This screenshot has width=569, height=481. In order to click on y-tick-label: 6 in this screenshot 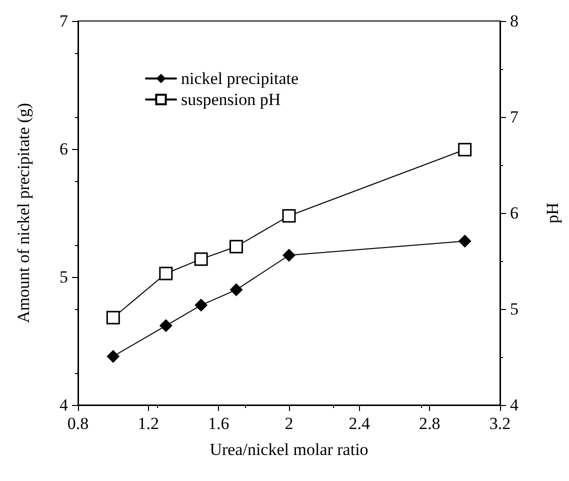, I will do `click(64, 149)`.